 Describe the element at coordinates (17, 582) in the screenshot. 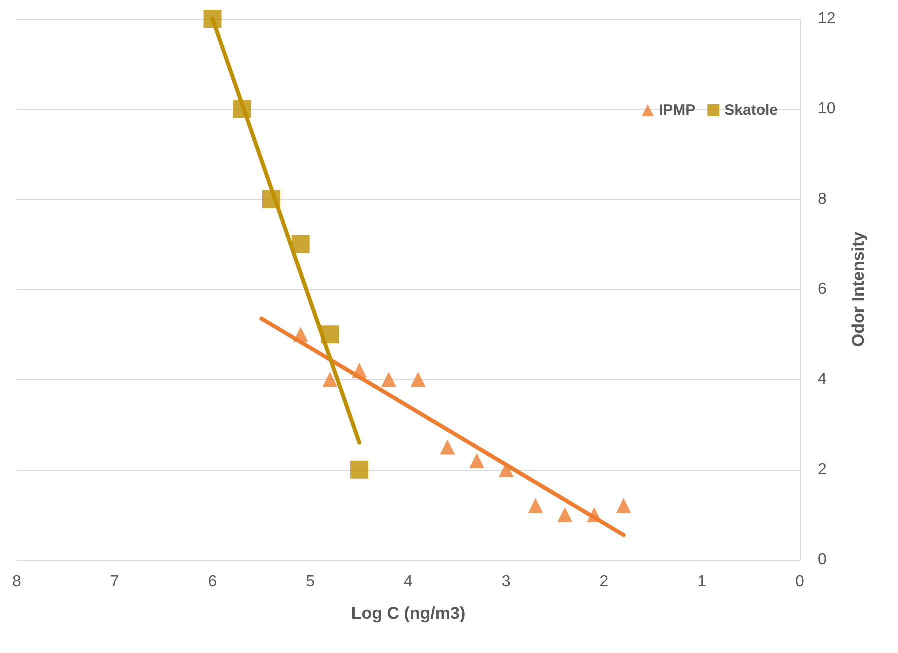

I see `x-tick-label: 8` at that location.